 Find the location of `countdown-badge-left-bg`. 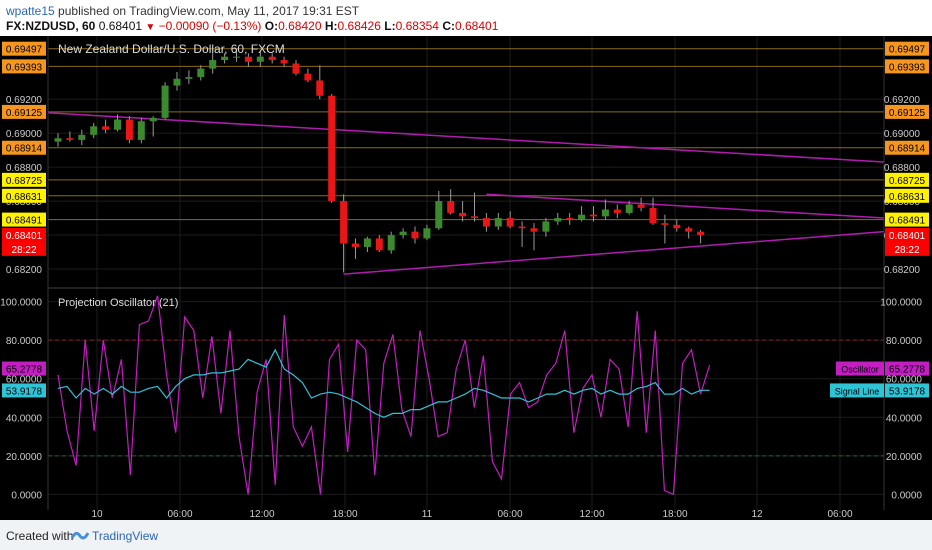

countdown-badge-left-bg is located at coordinates (24, 248).